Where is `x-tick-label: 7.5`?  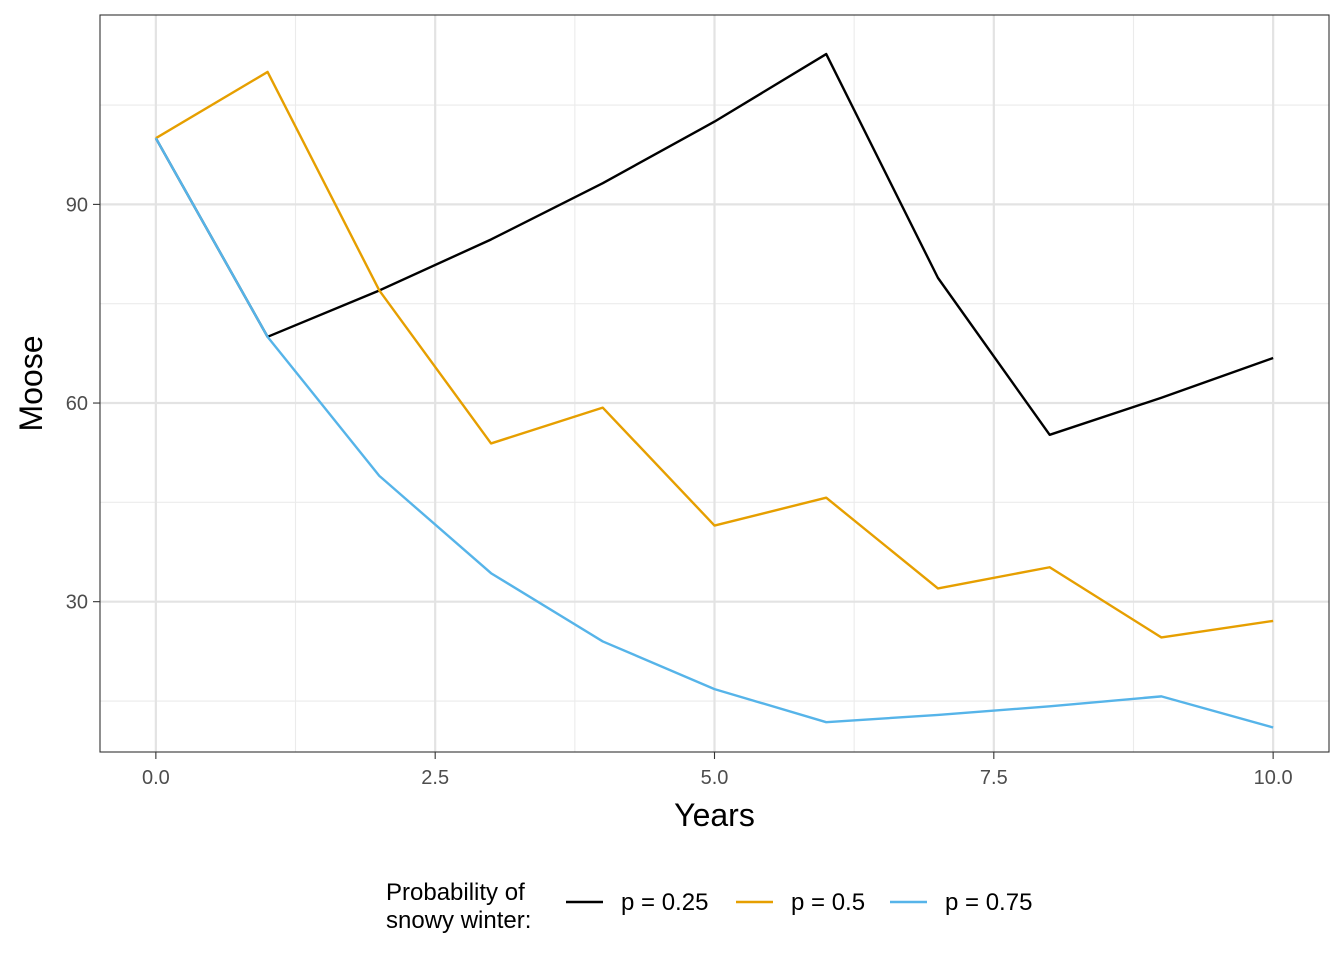 x-tick-label: 7.5 is located at coordinates (994, 778).